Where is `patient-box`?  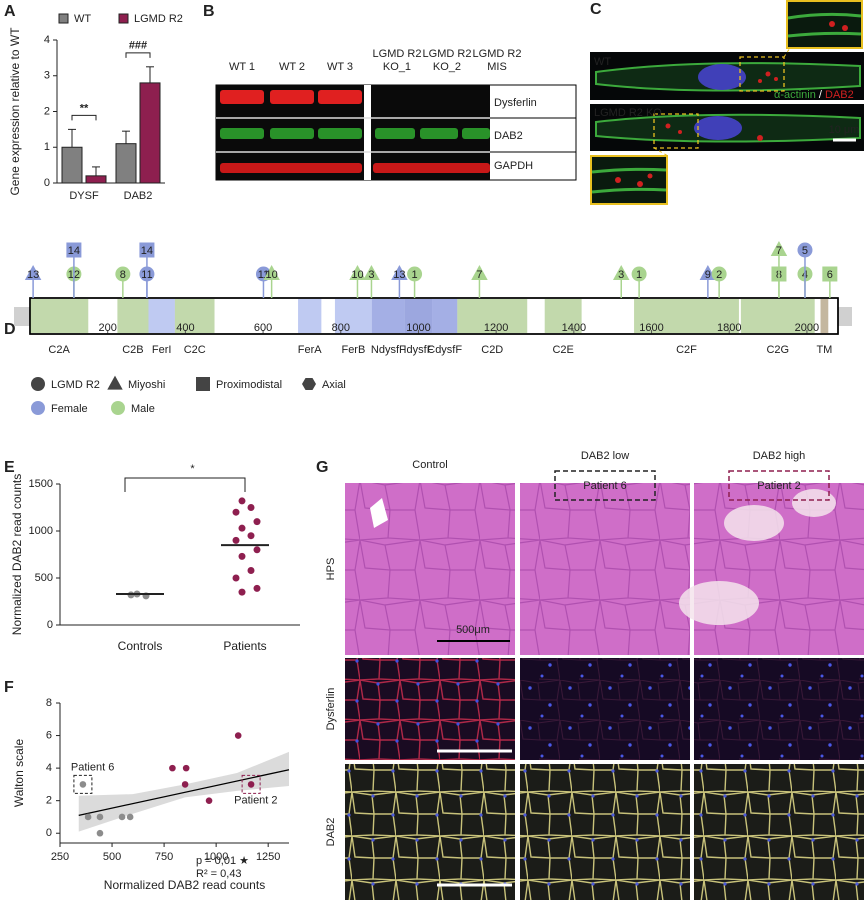 patient-box is located at coordinates (605, 485).